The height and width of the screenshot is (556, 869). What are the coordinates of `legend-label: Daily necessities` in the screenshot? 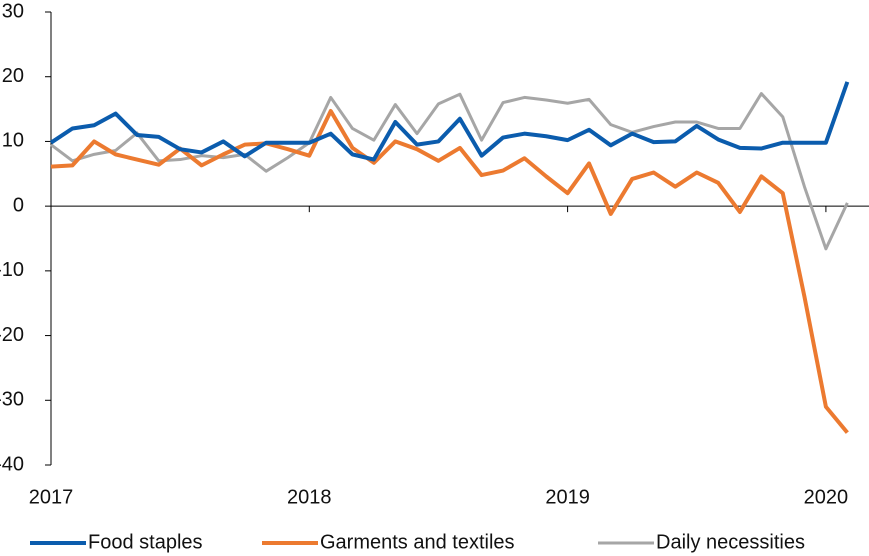 It's located at (730, 542).